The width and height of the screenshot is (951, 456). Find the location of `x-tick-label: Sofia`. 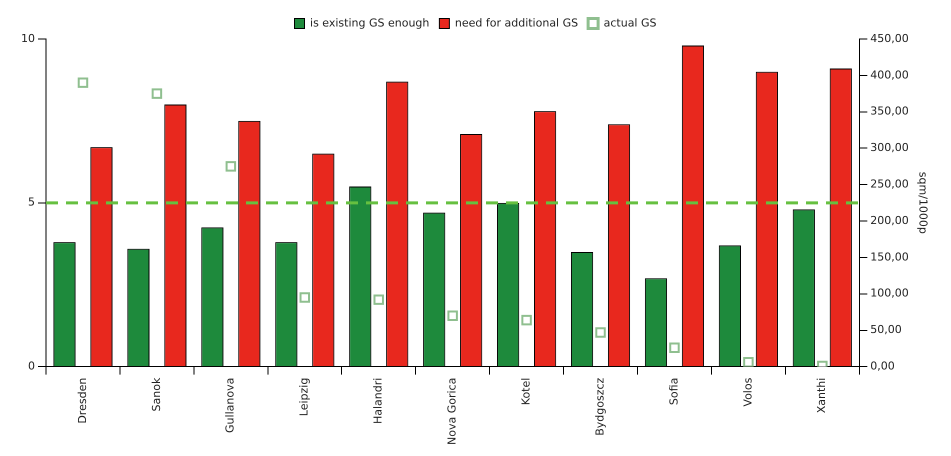

x-tick-label: Sofia is located at coordinates (673, 392).